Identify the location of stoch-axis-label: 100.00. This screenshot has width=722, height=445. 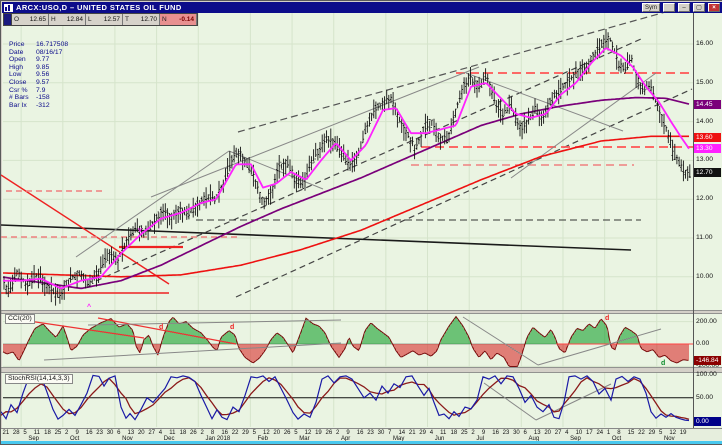
(706, 374).